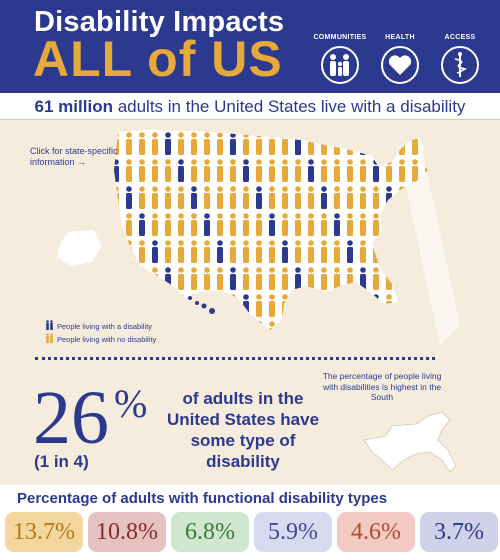 Image resolution: width=500 pixels, height=560 pixels. I want to click on legend-disability-label: People living with a disability, so click(105, 326).